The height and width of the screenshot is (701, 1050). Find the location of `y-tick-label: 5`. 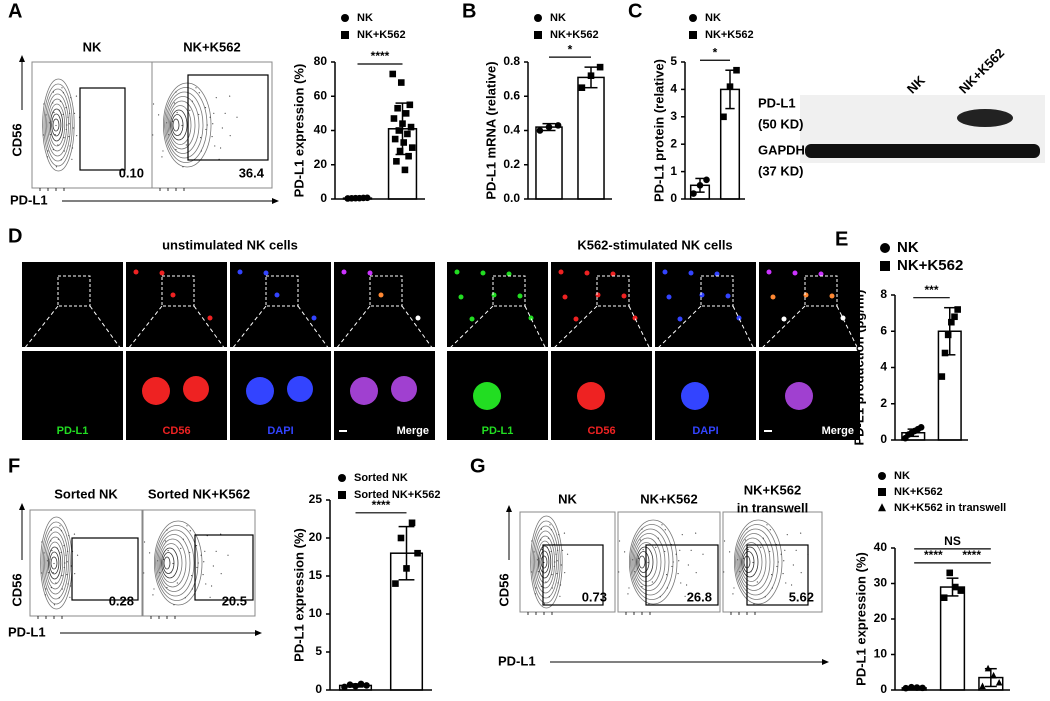

y-tick-label: 5 is located at coordinates (318, 651).